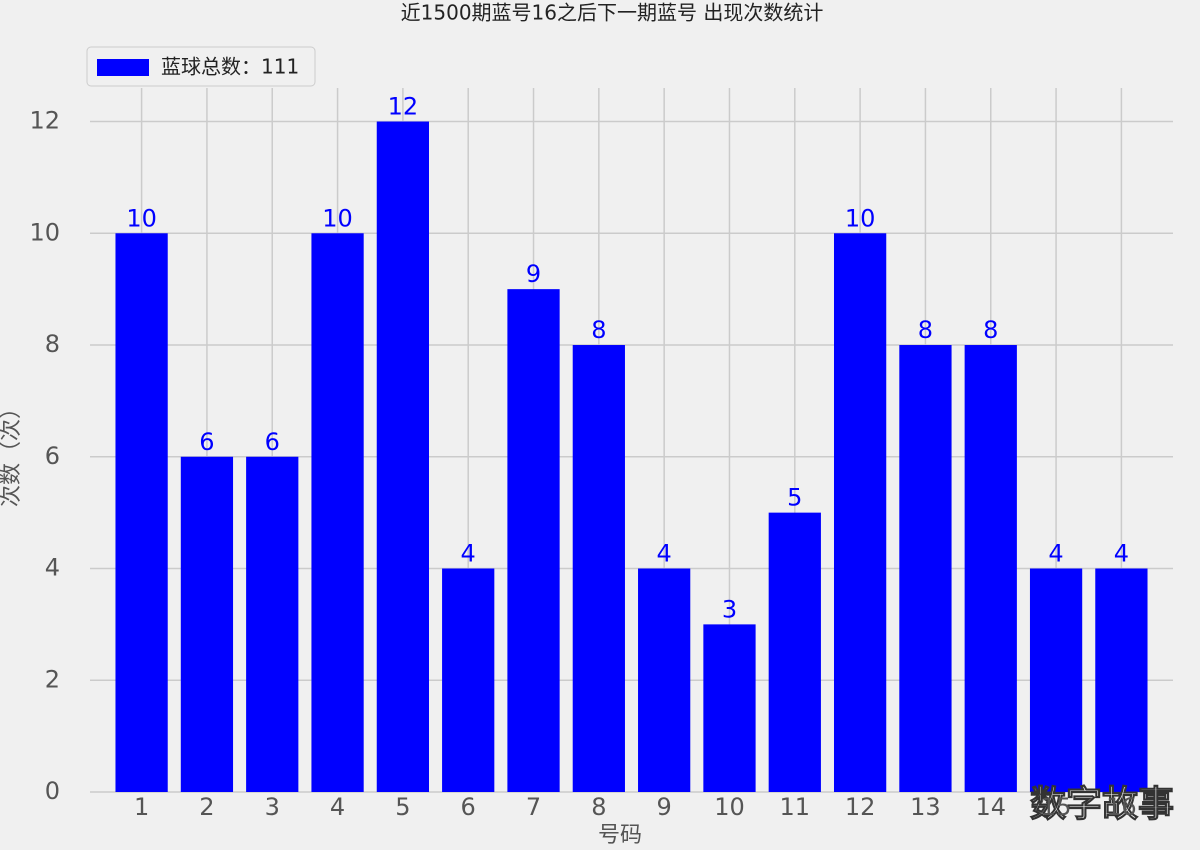  Describe the element at coordinates (533, 274) in the screenshot. I see `data-label: 9` at that location.